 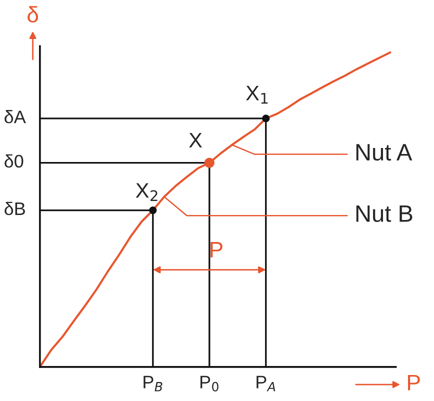 I want to click on text: P, so click(x=414, y=382).